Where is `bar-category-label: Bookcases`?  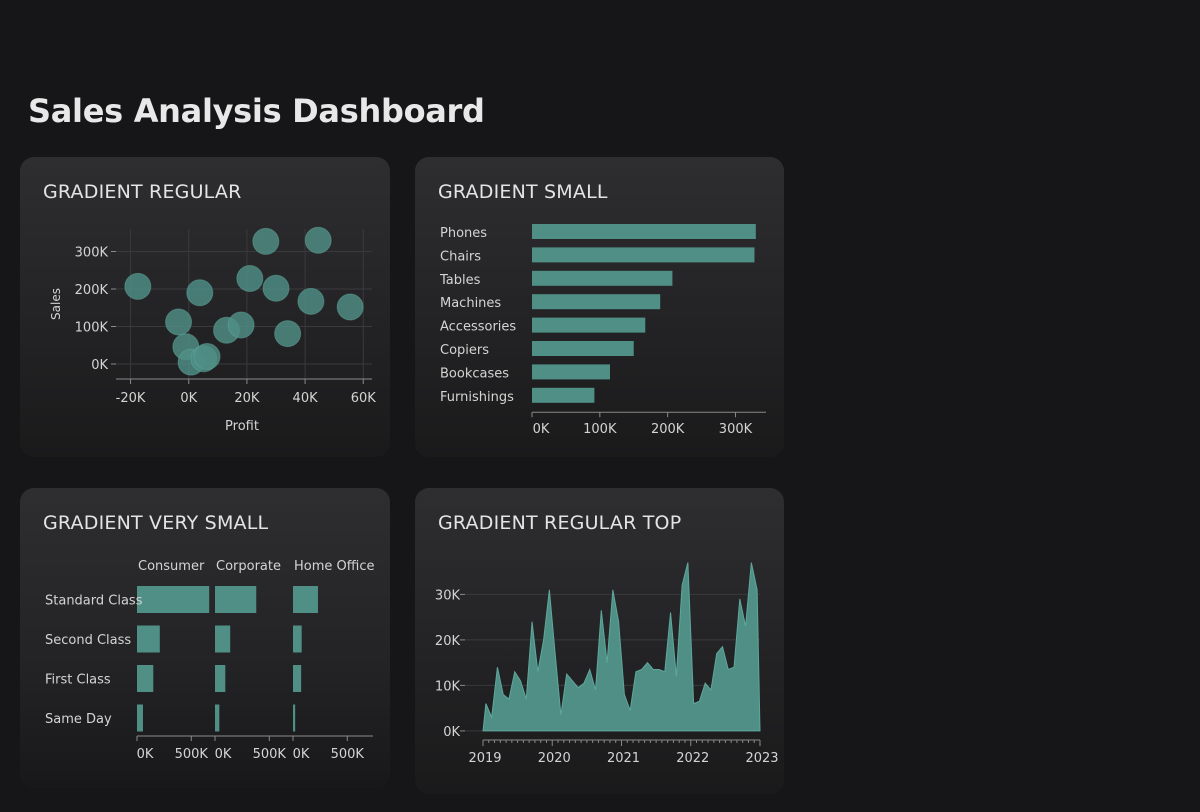
bar-category-label: Bookcases is located at coordinates (474, 373).